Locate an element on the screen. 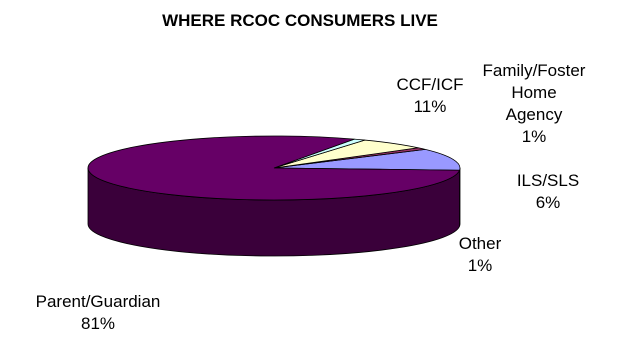 The image size is (636, 341). slice-label-4-line-1: 81% is located at coordinates (98, 323).